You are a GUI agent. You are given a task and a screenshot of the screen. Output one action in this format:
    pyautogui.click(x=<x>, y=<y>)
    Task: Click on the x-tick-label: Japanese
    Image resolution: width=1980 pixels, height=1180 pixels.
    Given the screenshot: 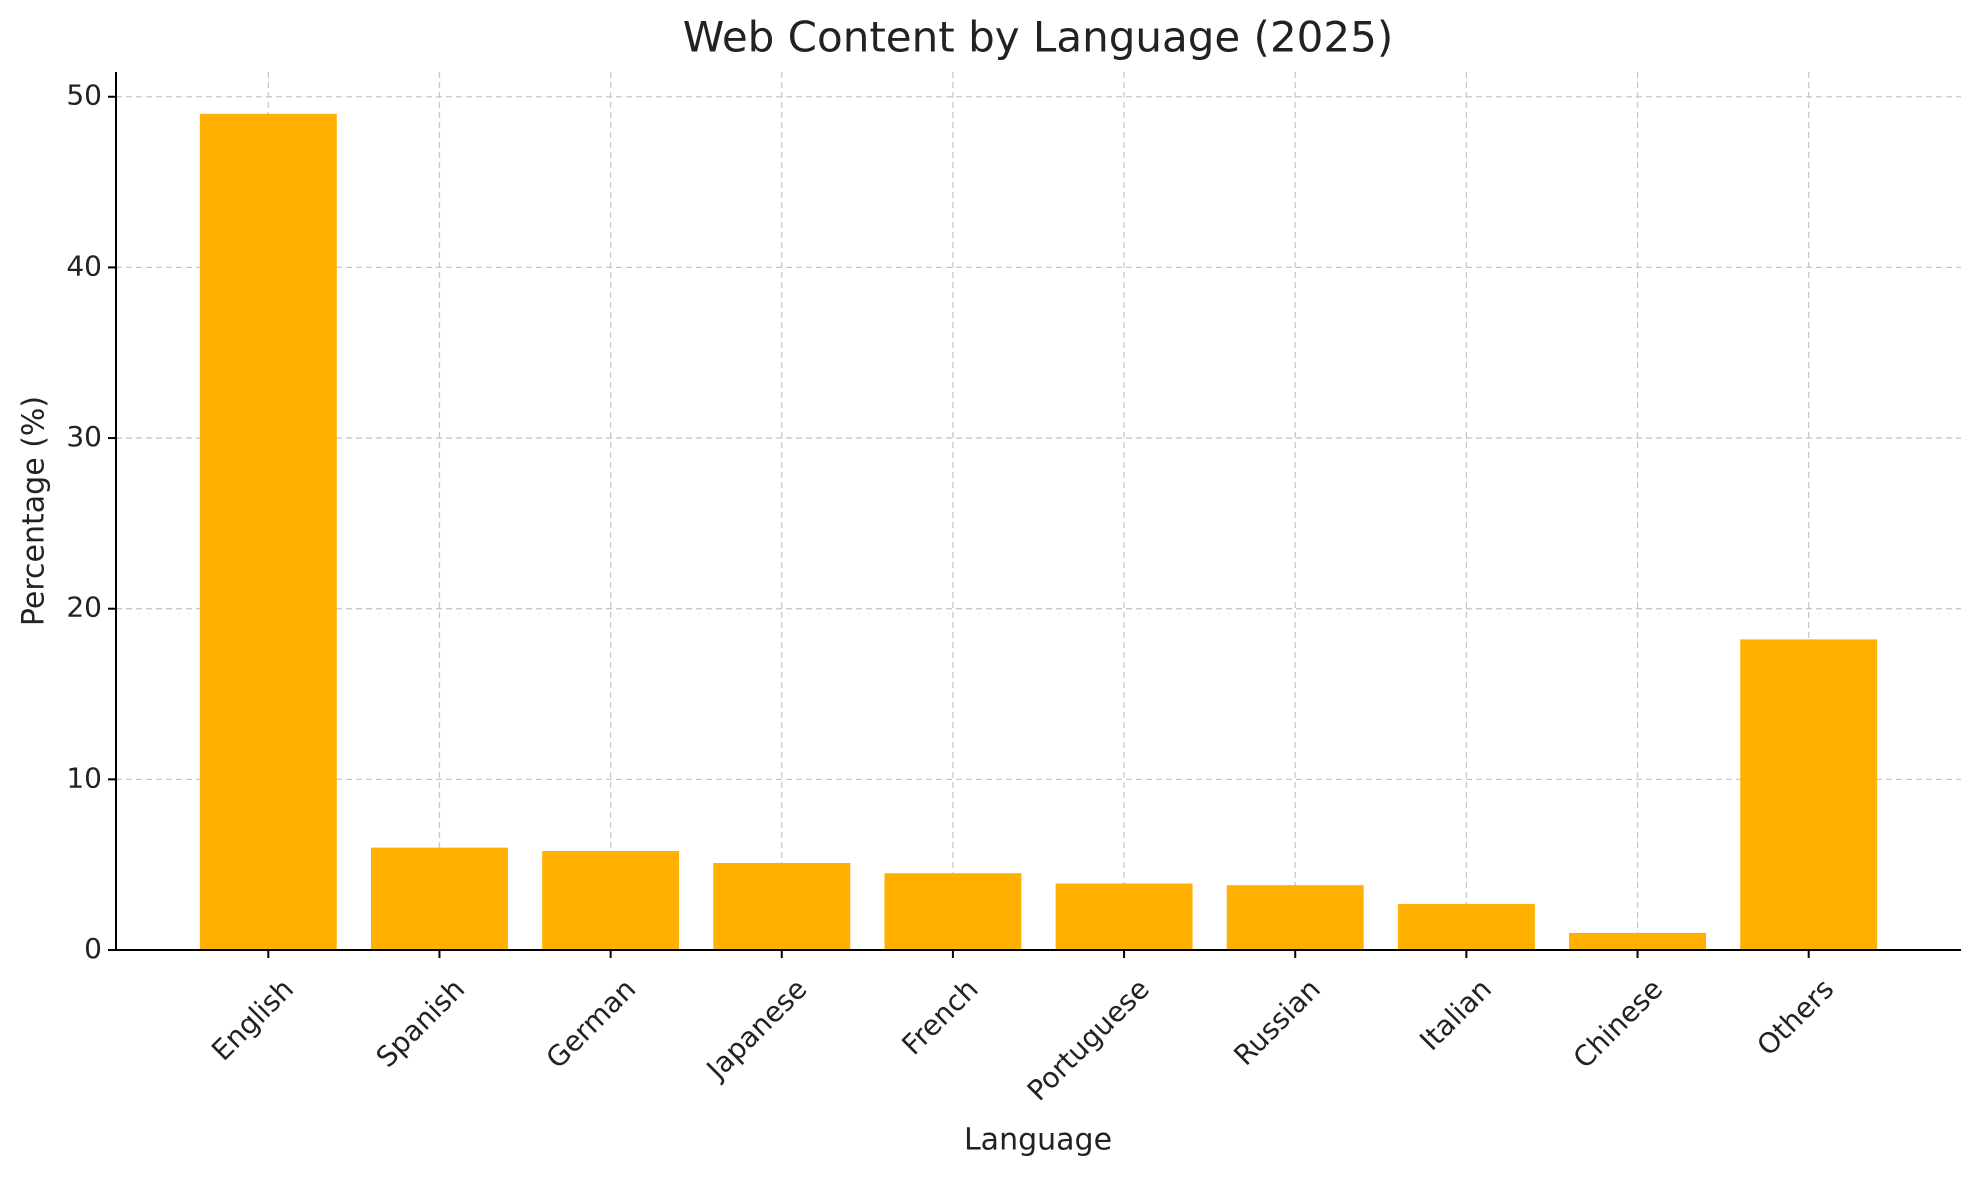 What is the action you would take?
    pyautogui.click(x=756, y=1029)
    